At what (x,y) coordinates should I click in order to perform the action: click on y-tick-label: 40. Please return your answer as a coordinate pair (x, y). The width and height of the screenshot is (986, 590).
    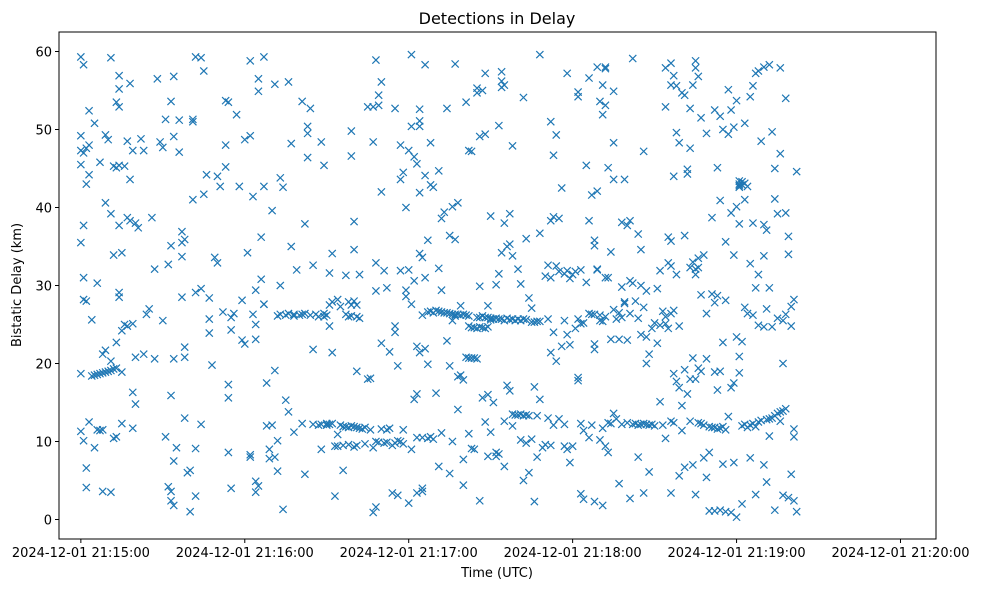
    Looking at the image, I should click on (43, 209).